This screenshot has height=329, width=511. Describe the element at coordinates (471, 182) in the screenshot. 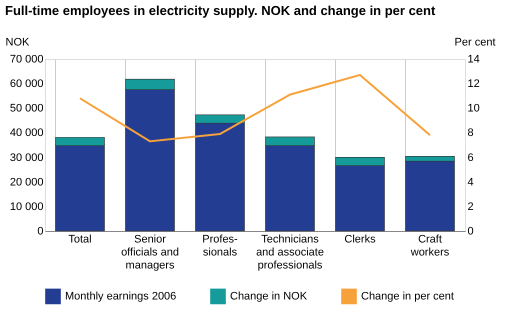

I see `y2-tick-label: 4` at that location.